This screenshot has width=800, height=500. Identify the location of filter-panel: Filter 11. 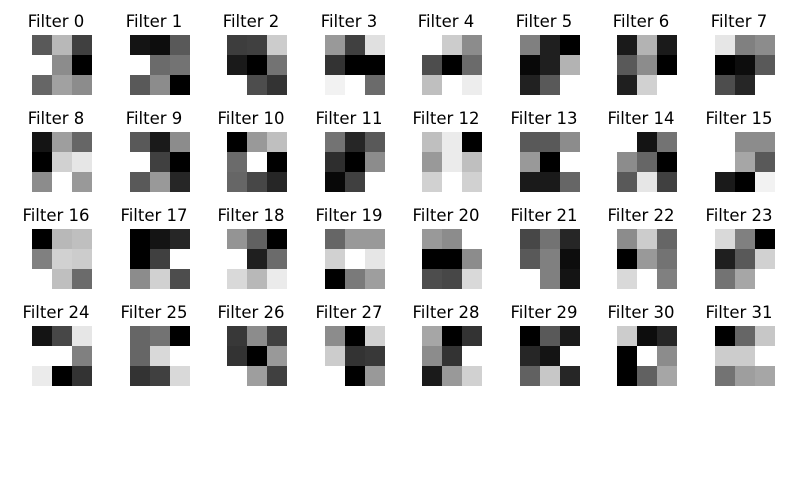
(349, 150).